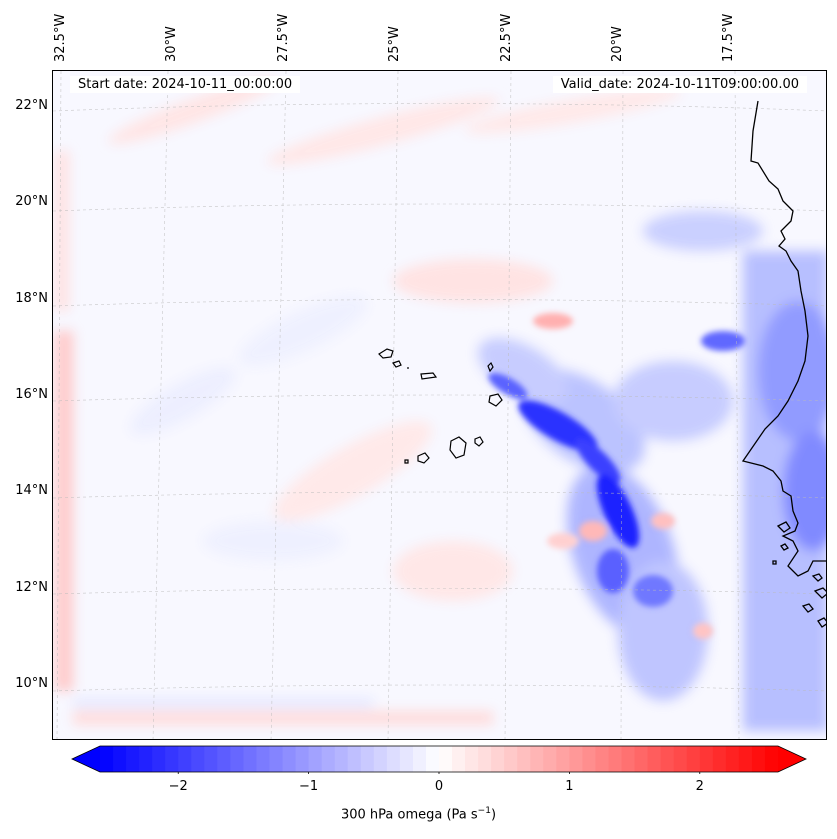 This screenshot has height=839, width=837. Describe the element at coordinates (60, 37) in the screenshot. I see `lon-label-32-5w: 32.5°W` at that location.